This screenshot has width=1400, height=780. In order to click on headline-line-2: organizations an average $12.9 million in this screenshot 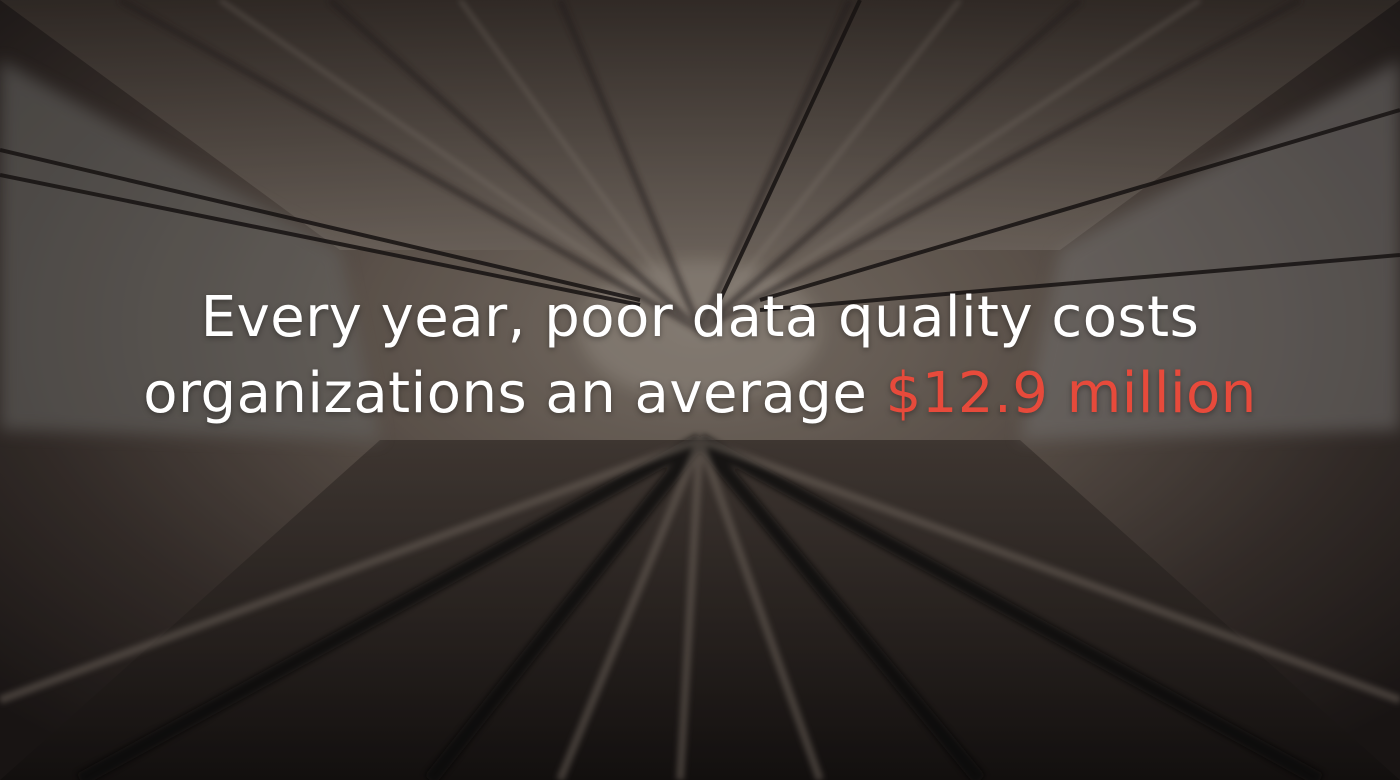, I will do `click(700, 394)`.